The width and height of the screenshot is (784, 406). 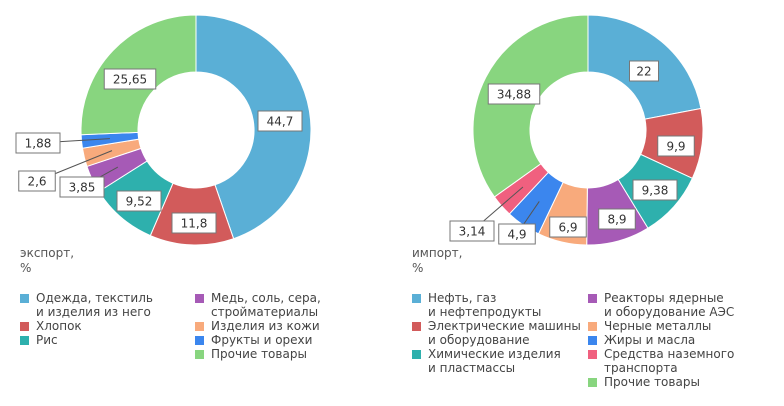 I want to click on legend-item: Реакторы ядерные и оборудование АЭС, so click(x=661, y=305).